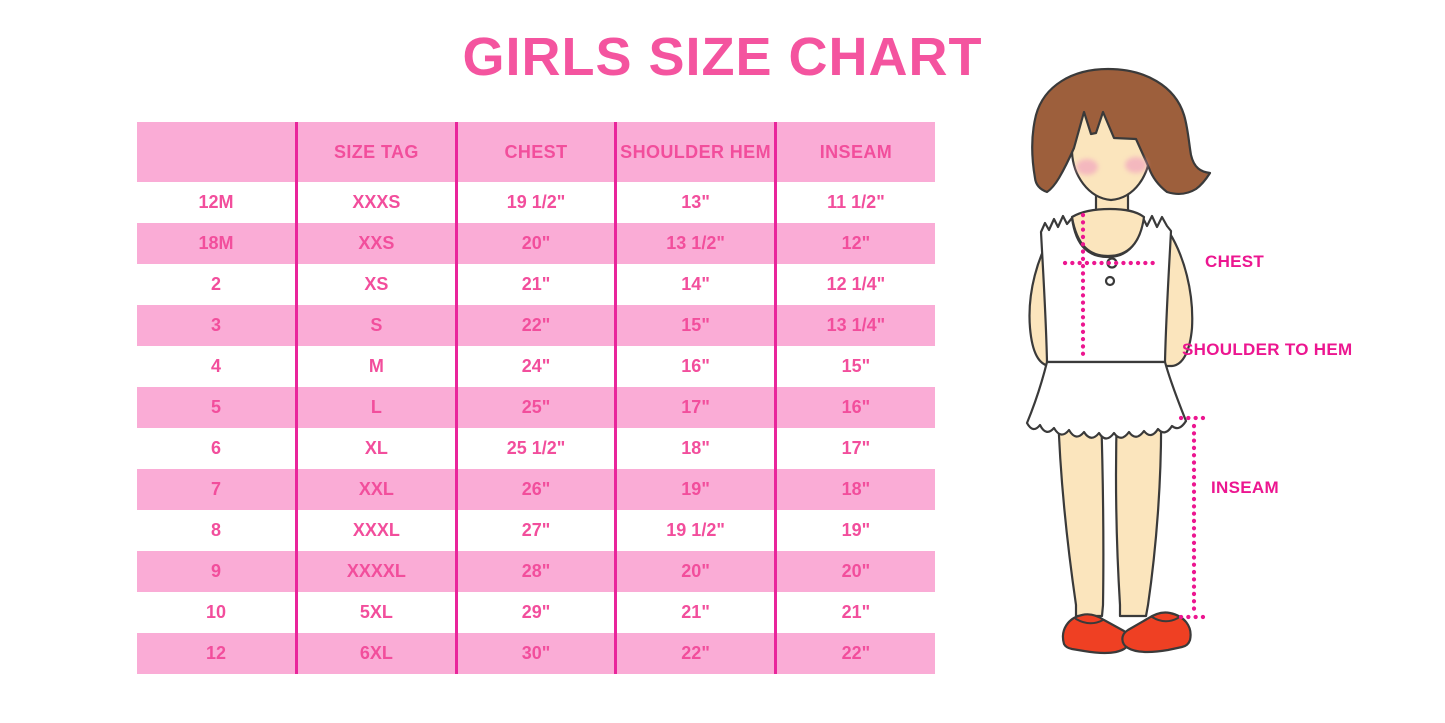 The width and height of the screenshot is (1445, 723). What do you see at coordinates (376, 366) in the screenshot?
I see `table-cell: M` at bounding box center [376, 366].